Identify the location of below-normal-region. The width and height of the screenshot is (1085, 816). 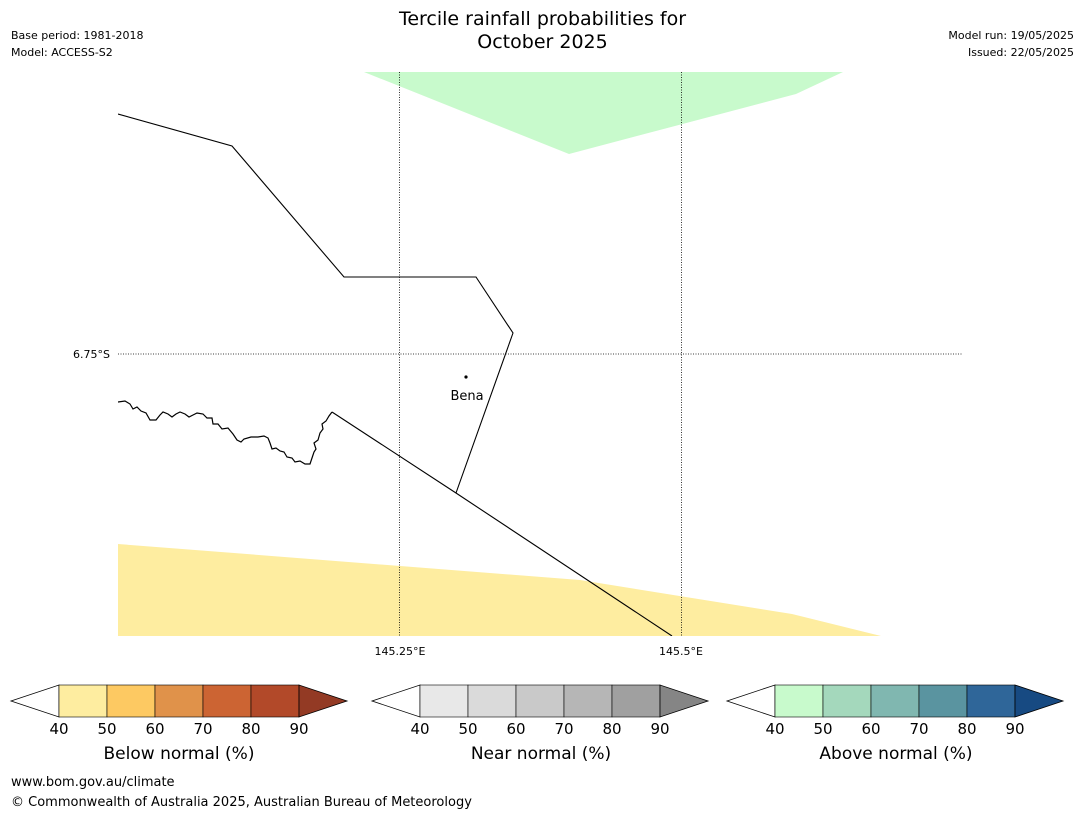
(499, 590).